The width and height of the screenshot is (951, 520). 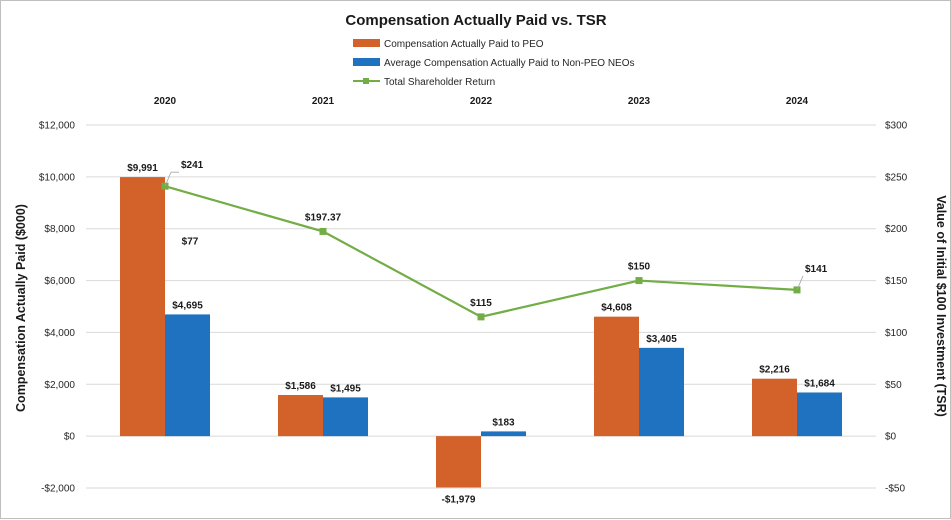 What do you see at coordinates (192, 165) in the screenshot?
I see `data-label-tsr: $241` at bounding box center [192, 165].